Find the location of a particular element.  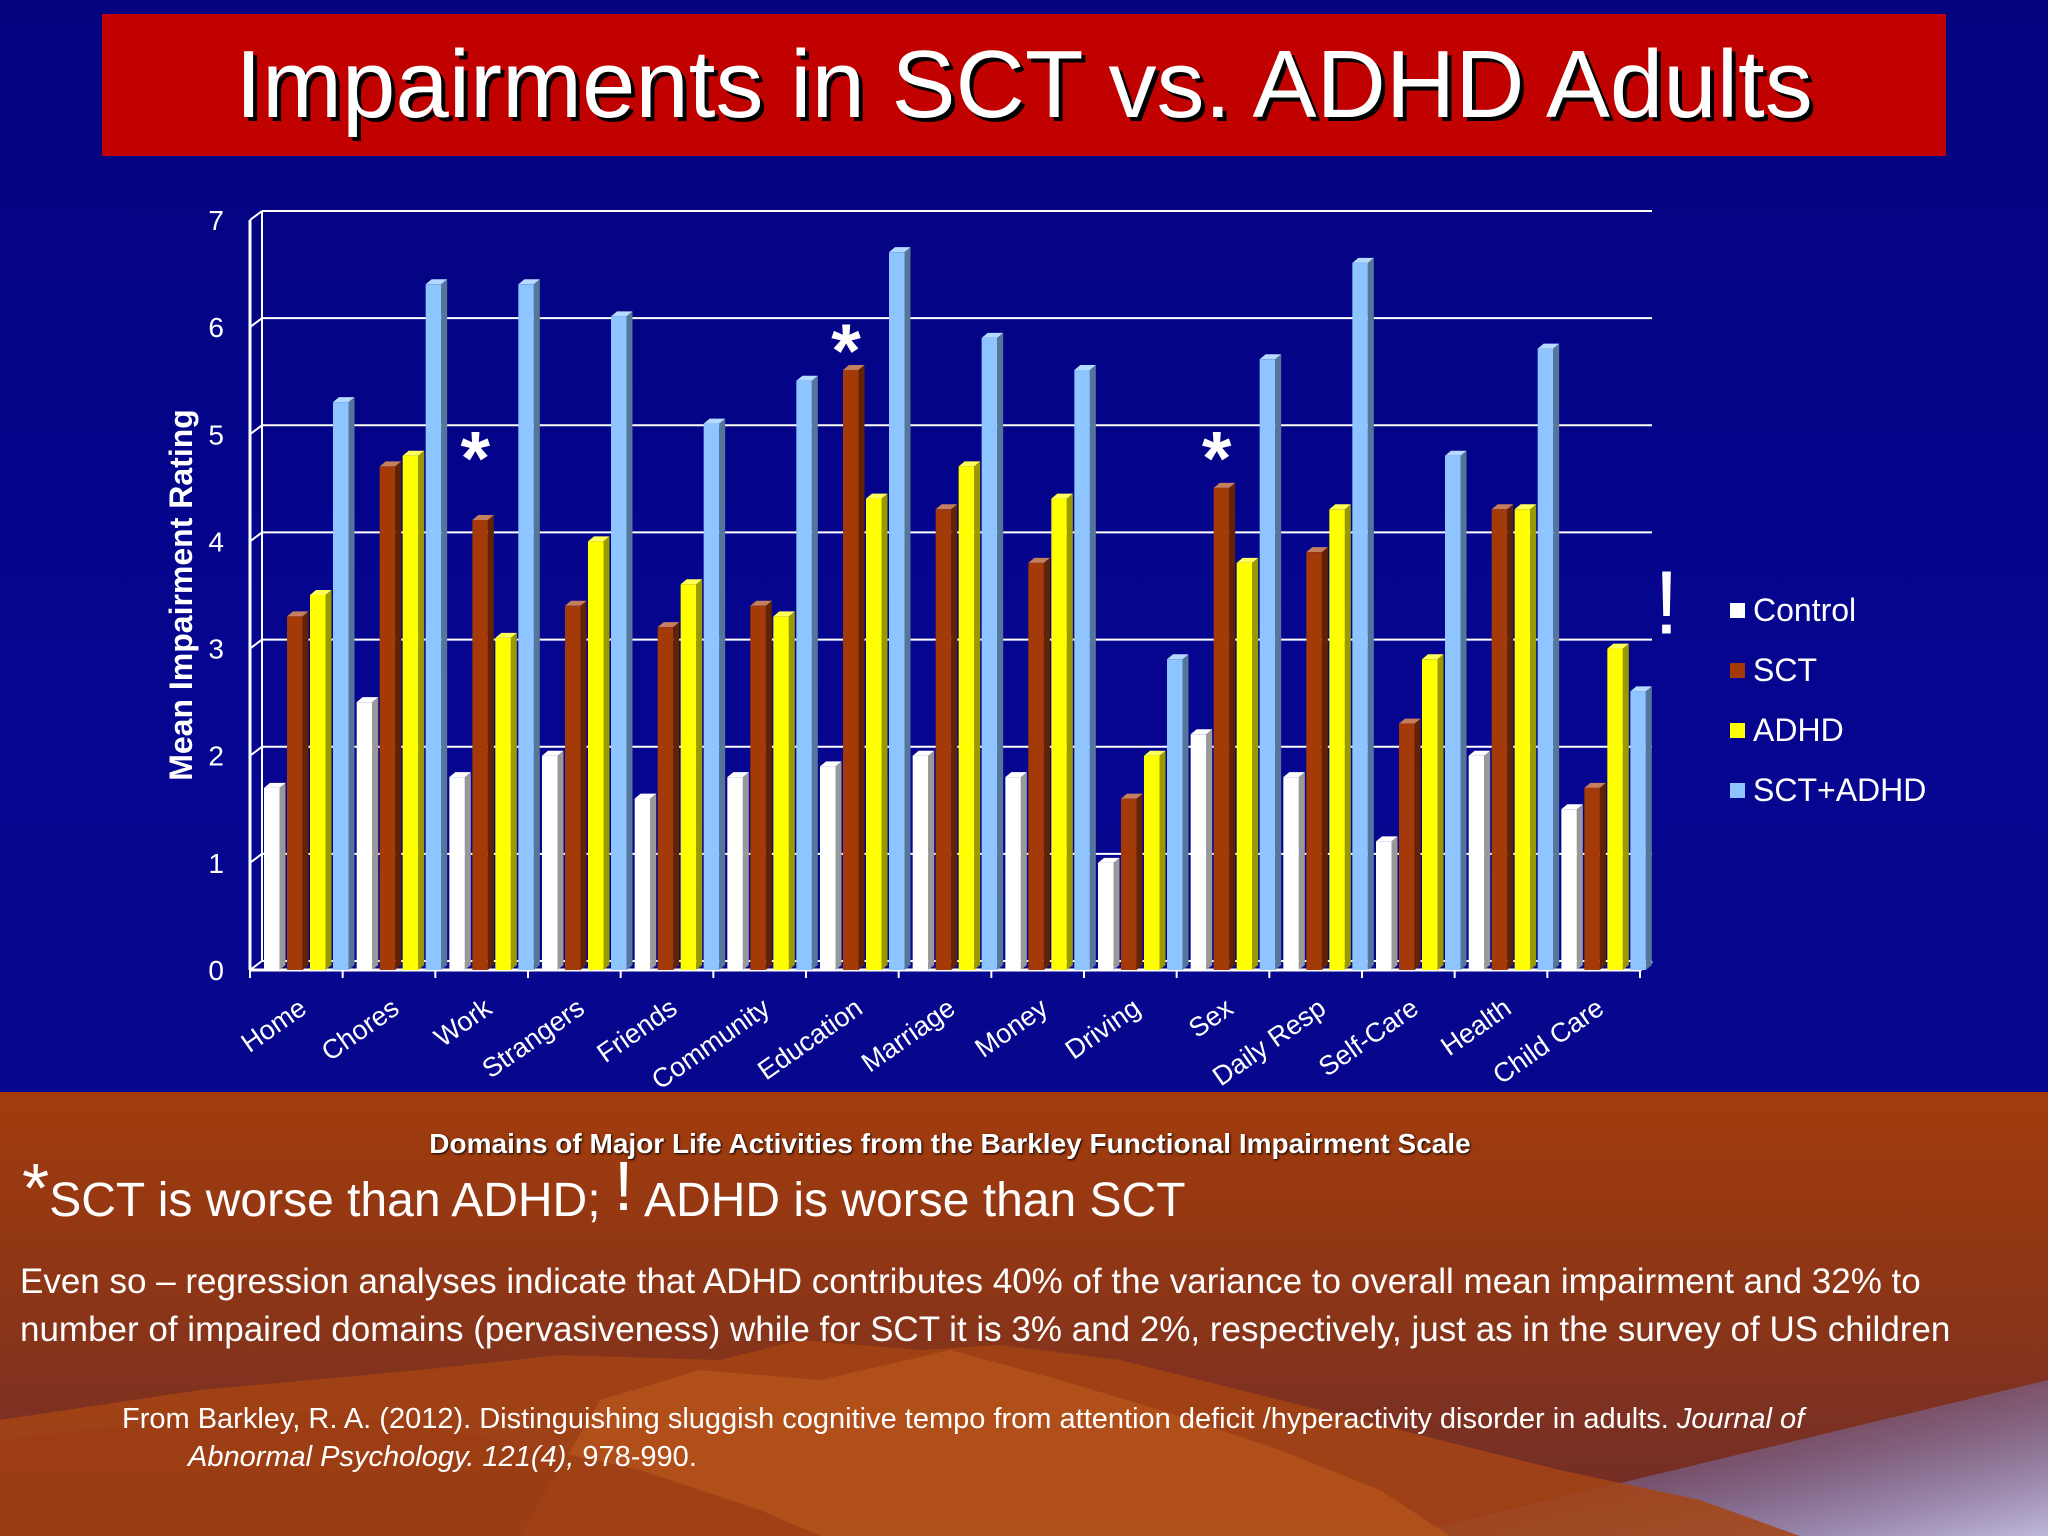

bar-sct-adhd-community is located at coordinates (807, 672).